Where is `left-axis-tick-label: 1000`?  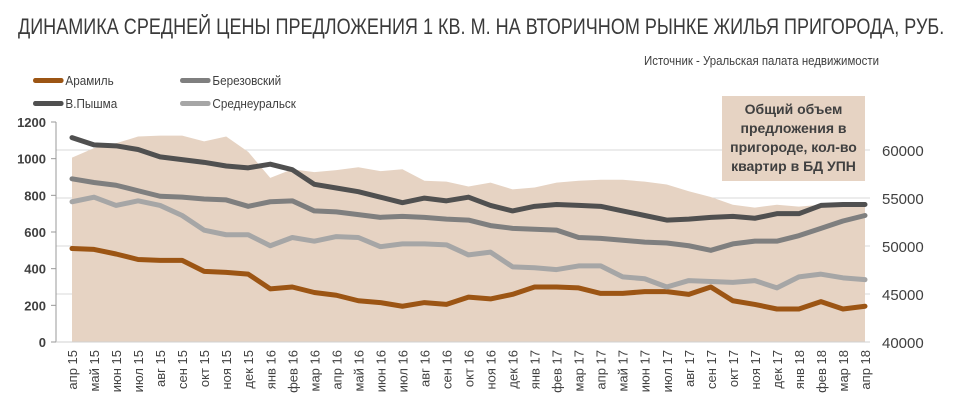
left-axis-tick-label: 1000 is located at coordinates (31, 159).